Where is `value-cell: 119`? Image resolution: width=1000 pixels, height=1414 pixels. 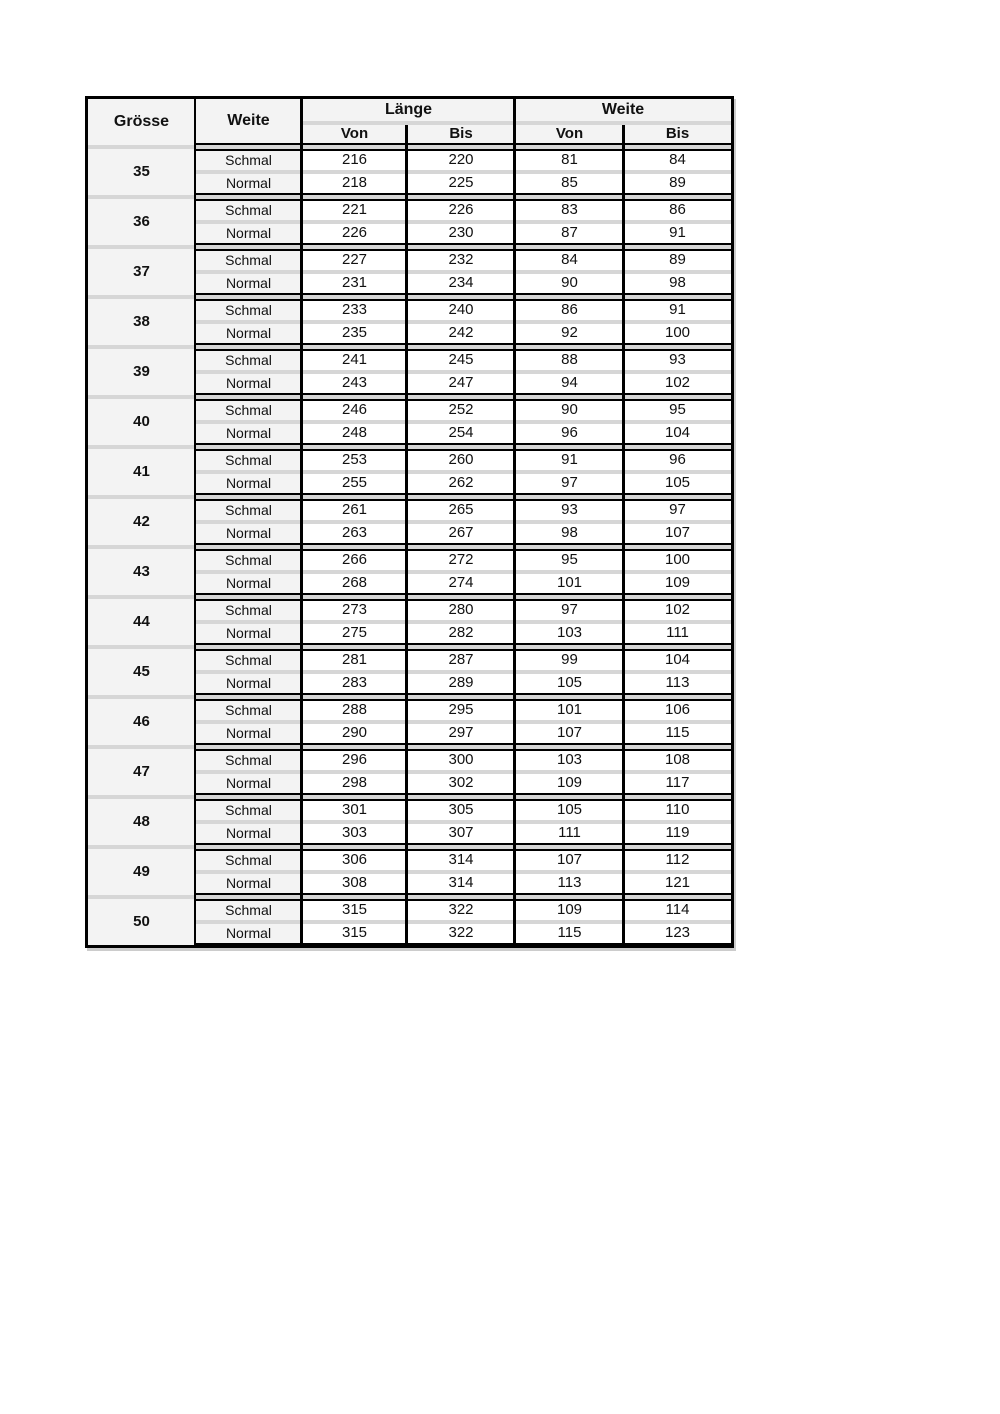
value-cell: 119 is located at coordinates (677, 834).